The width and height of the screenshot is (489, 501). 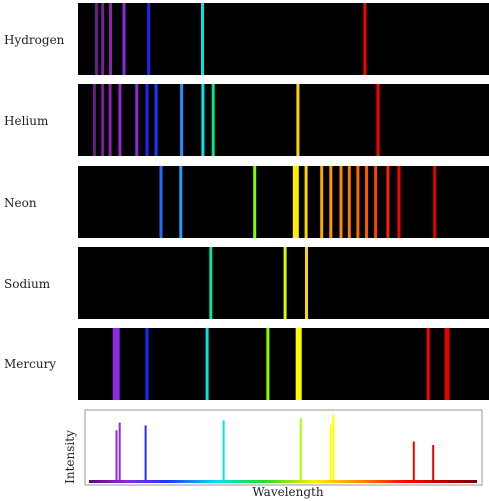 I want to click on neon-spectrum-group: Neon, so click(x=246, y=202).